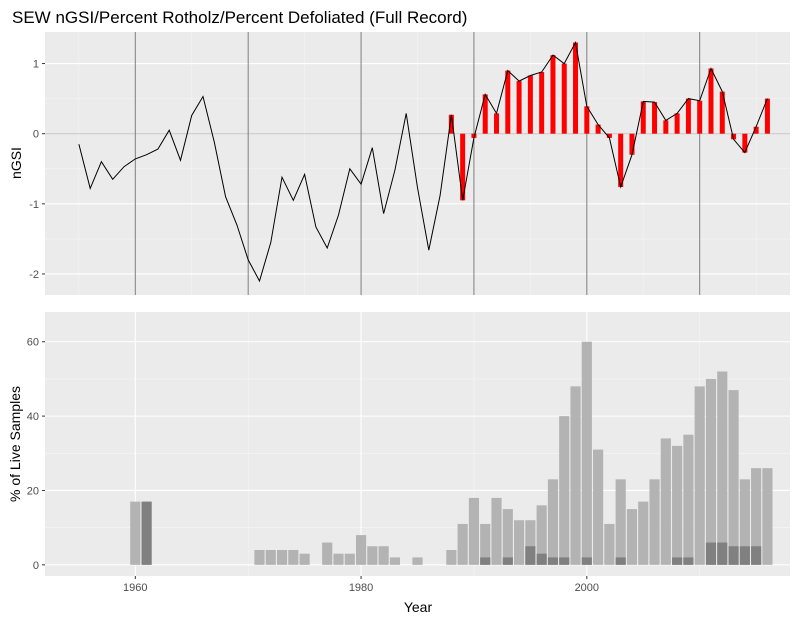 The image size is (802, 622). Describe the element at coordinates (451, 533) in the screenshot. I see `bottom-bars-dark` at that location.